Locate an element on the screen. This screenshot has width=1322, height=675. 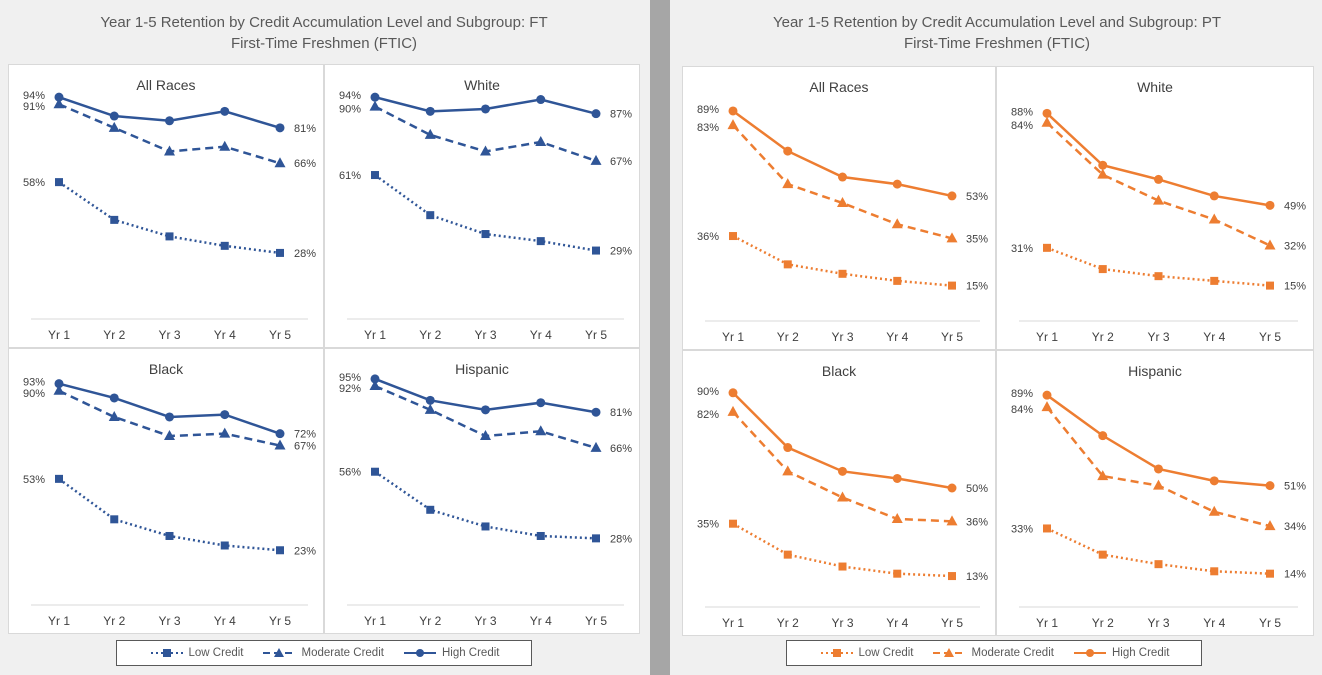
ft-title-line2: First-Time Freshmen (FTIC) is located at coordinates (324, 43).